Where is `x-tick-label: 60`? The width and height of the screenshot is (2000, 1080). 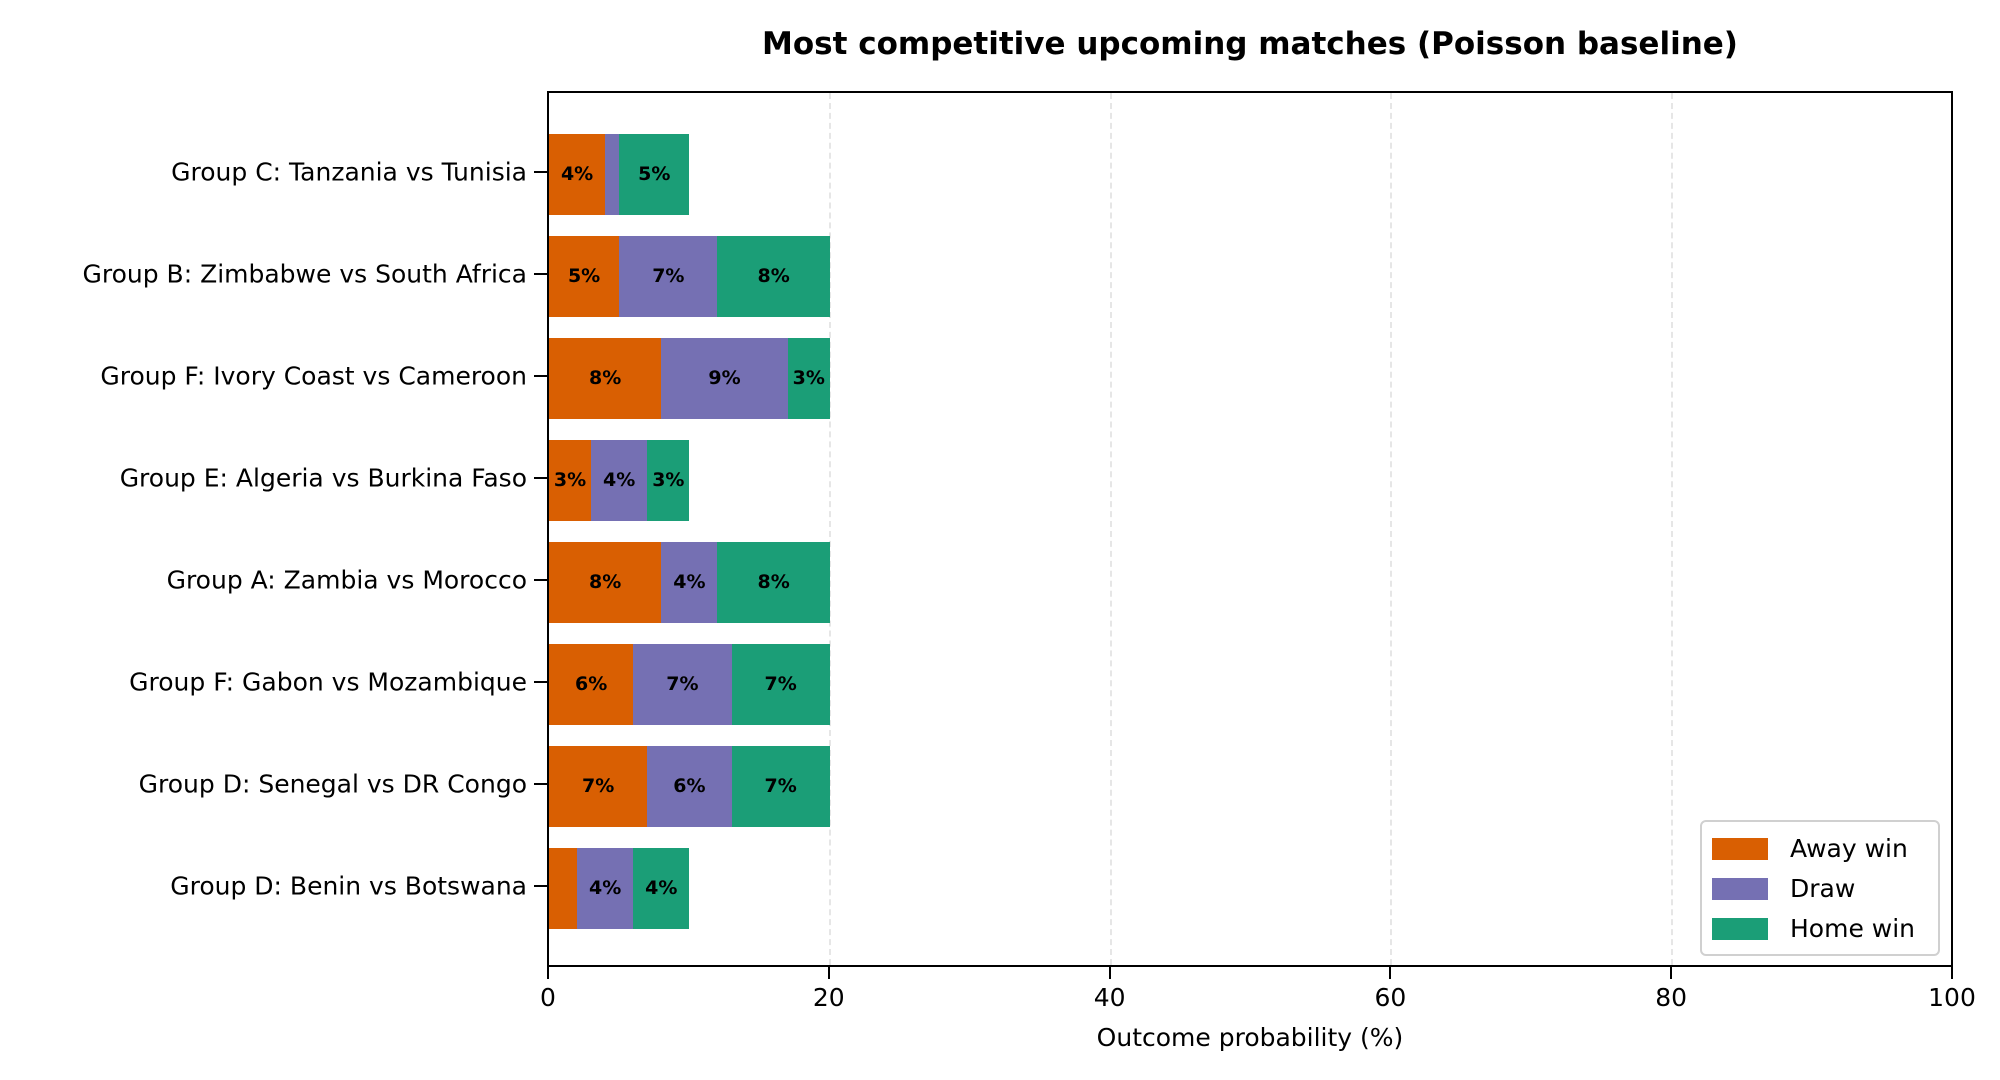 x-tick-label: 60 is located at coordinates (1390, 997).